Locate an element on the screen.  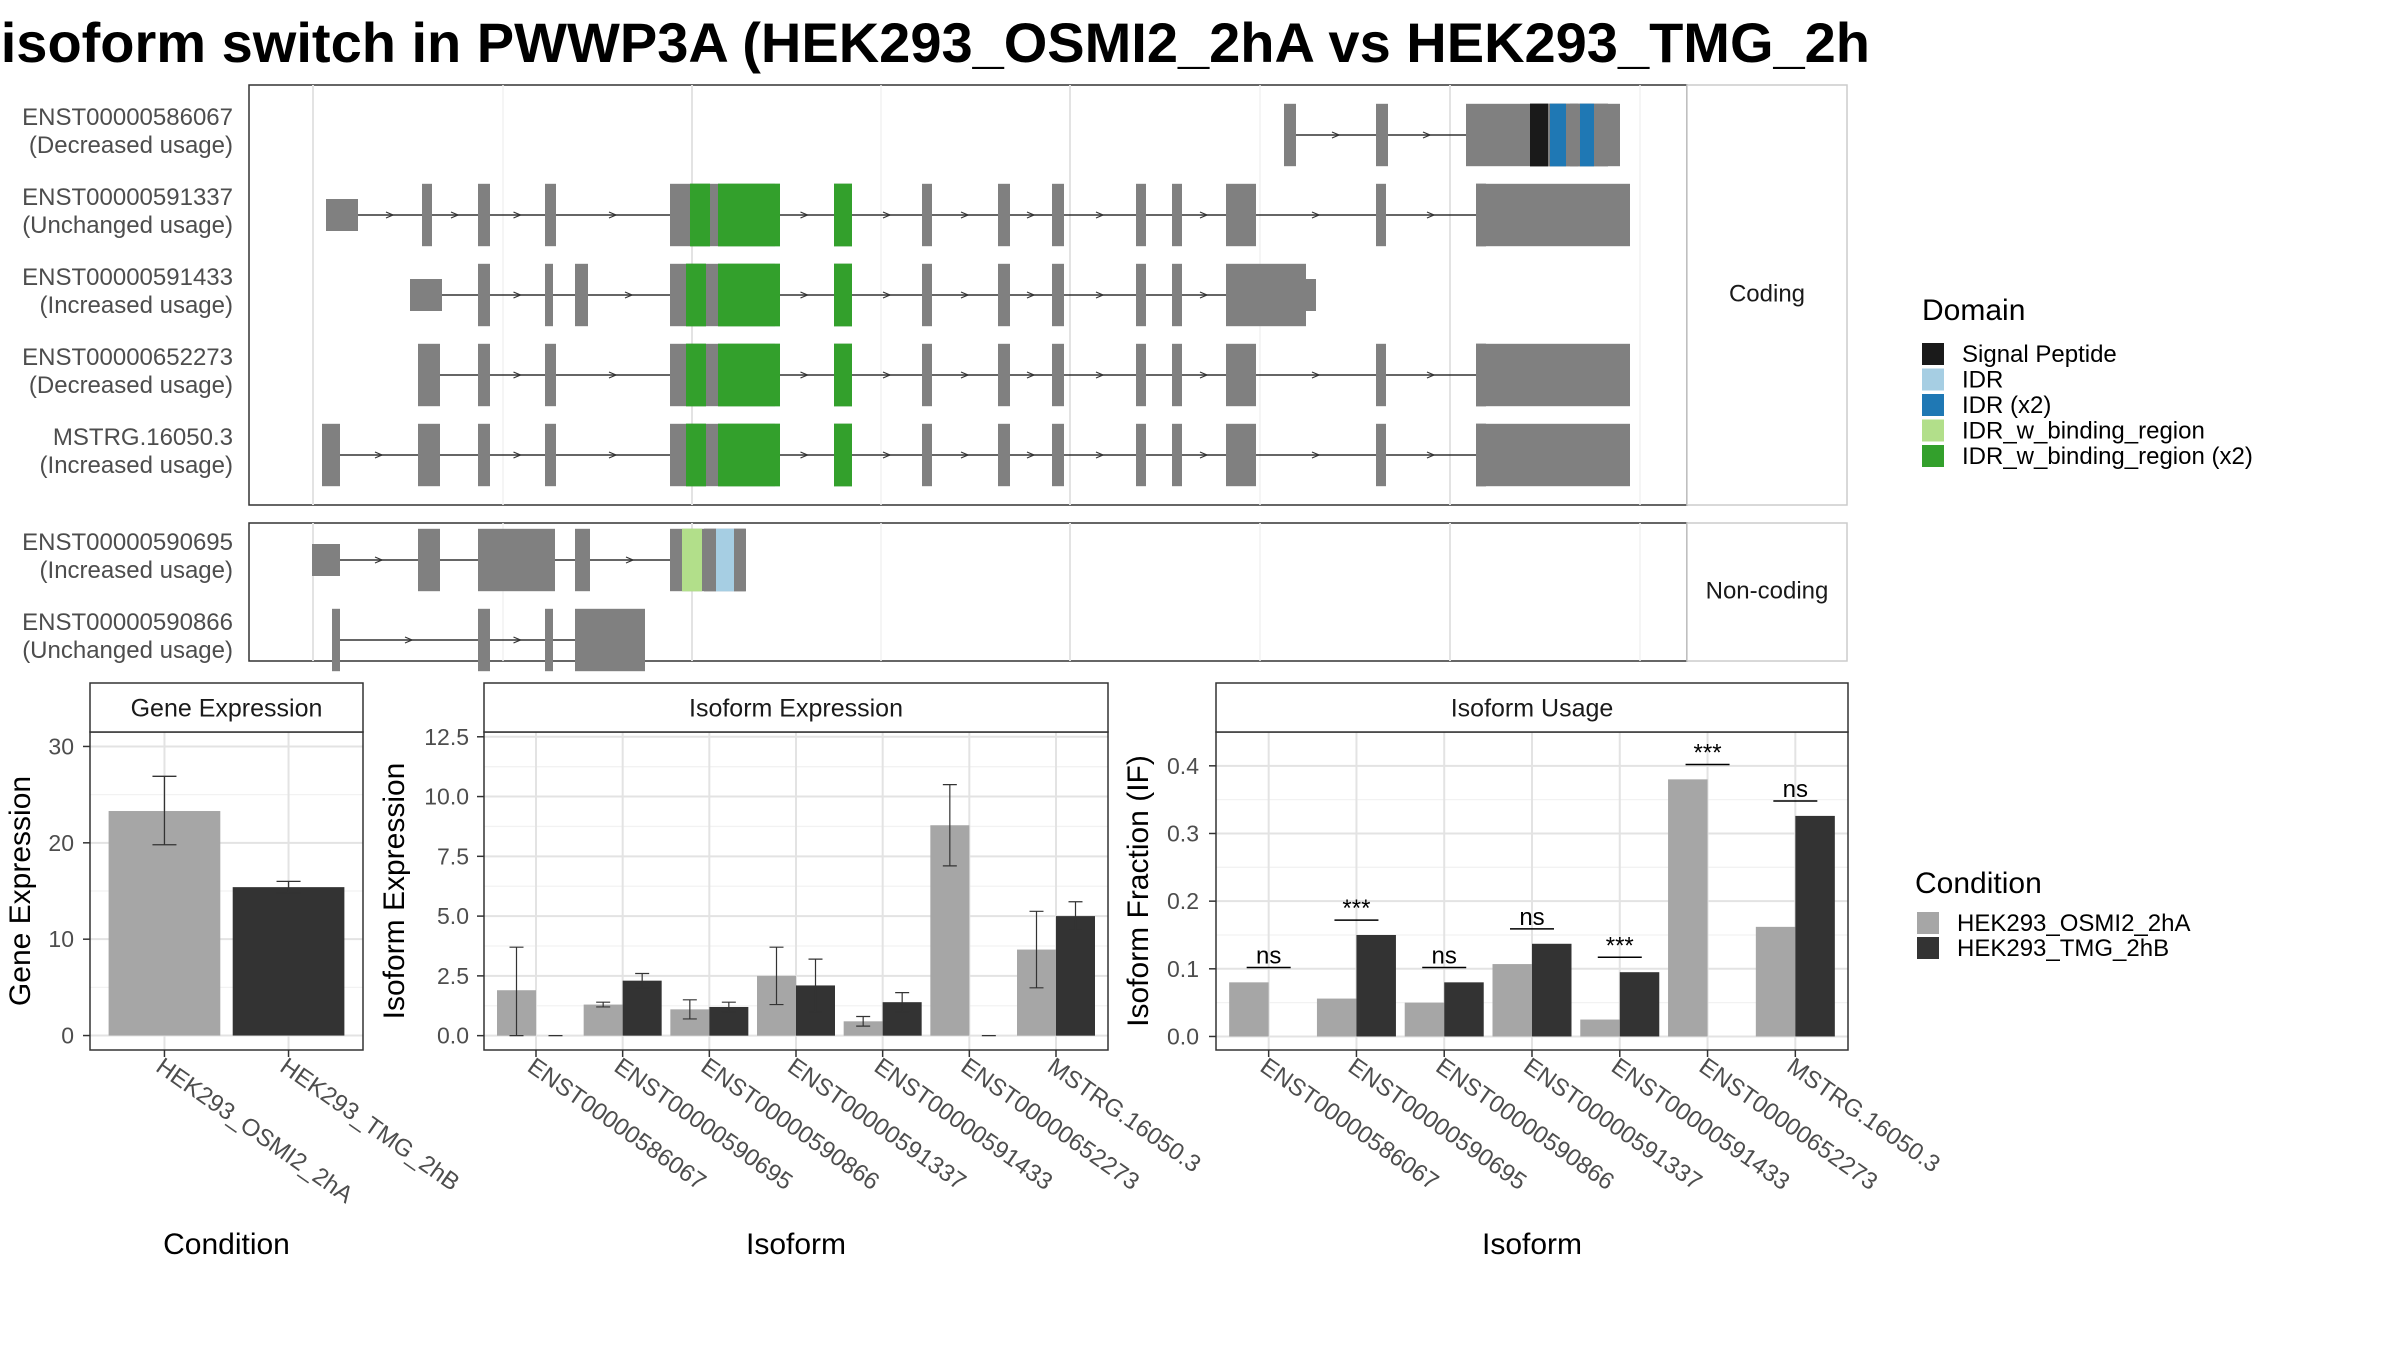
y-axis-title: Isoform Fraction (IF) is located at coordinates (1138, 891).